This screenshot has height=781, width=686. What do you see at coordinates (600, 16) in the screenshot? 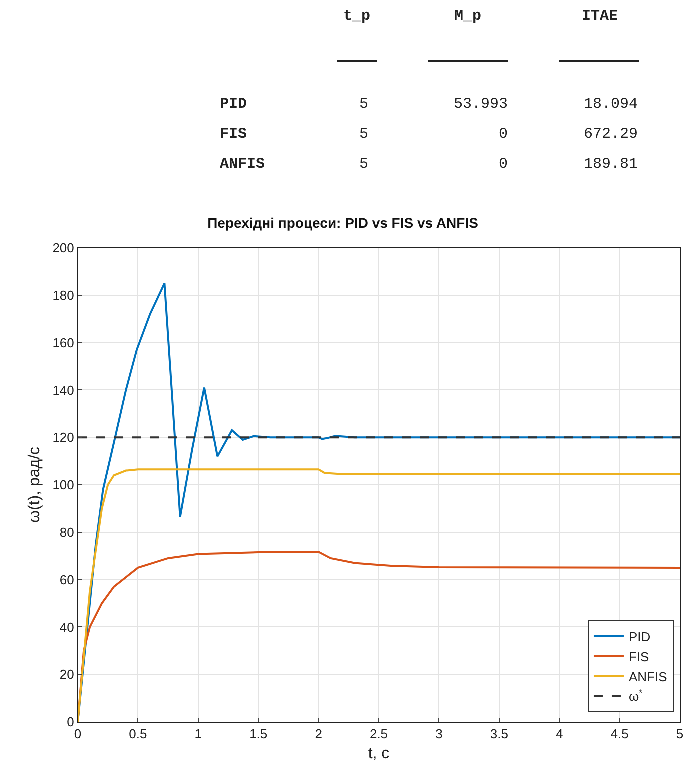
I see `text: ITAE` at bounding box center [600, 16].